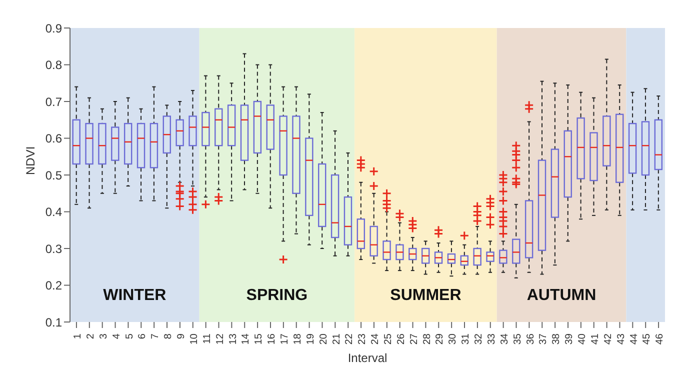 The image size is (681, 372). Describe the element at coordinates (53, 249) in the screenshot. I see `y-tick-label: 0.3` at that location.